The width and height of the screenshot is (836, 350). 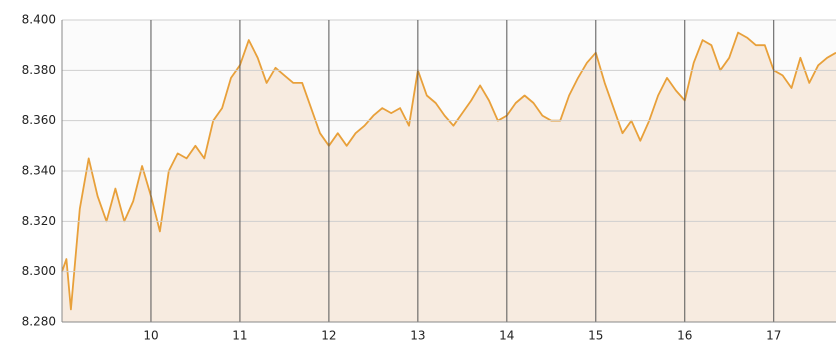 I want to click on y-tick-label: 8.340, so click(x=39, y=171).